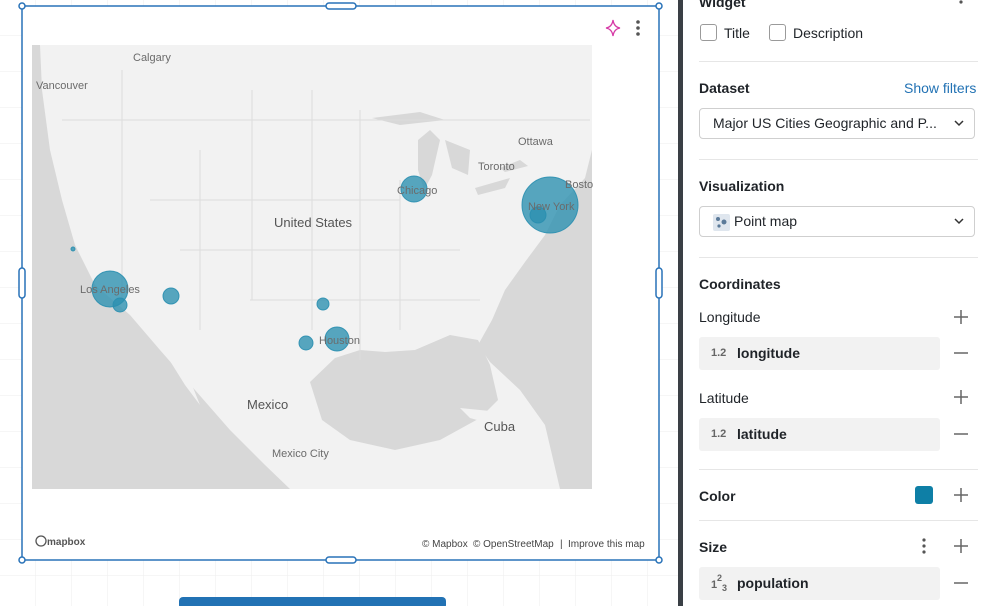  I want to click on size-menu, so click(924, 546).